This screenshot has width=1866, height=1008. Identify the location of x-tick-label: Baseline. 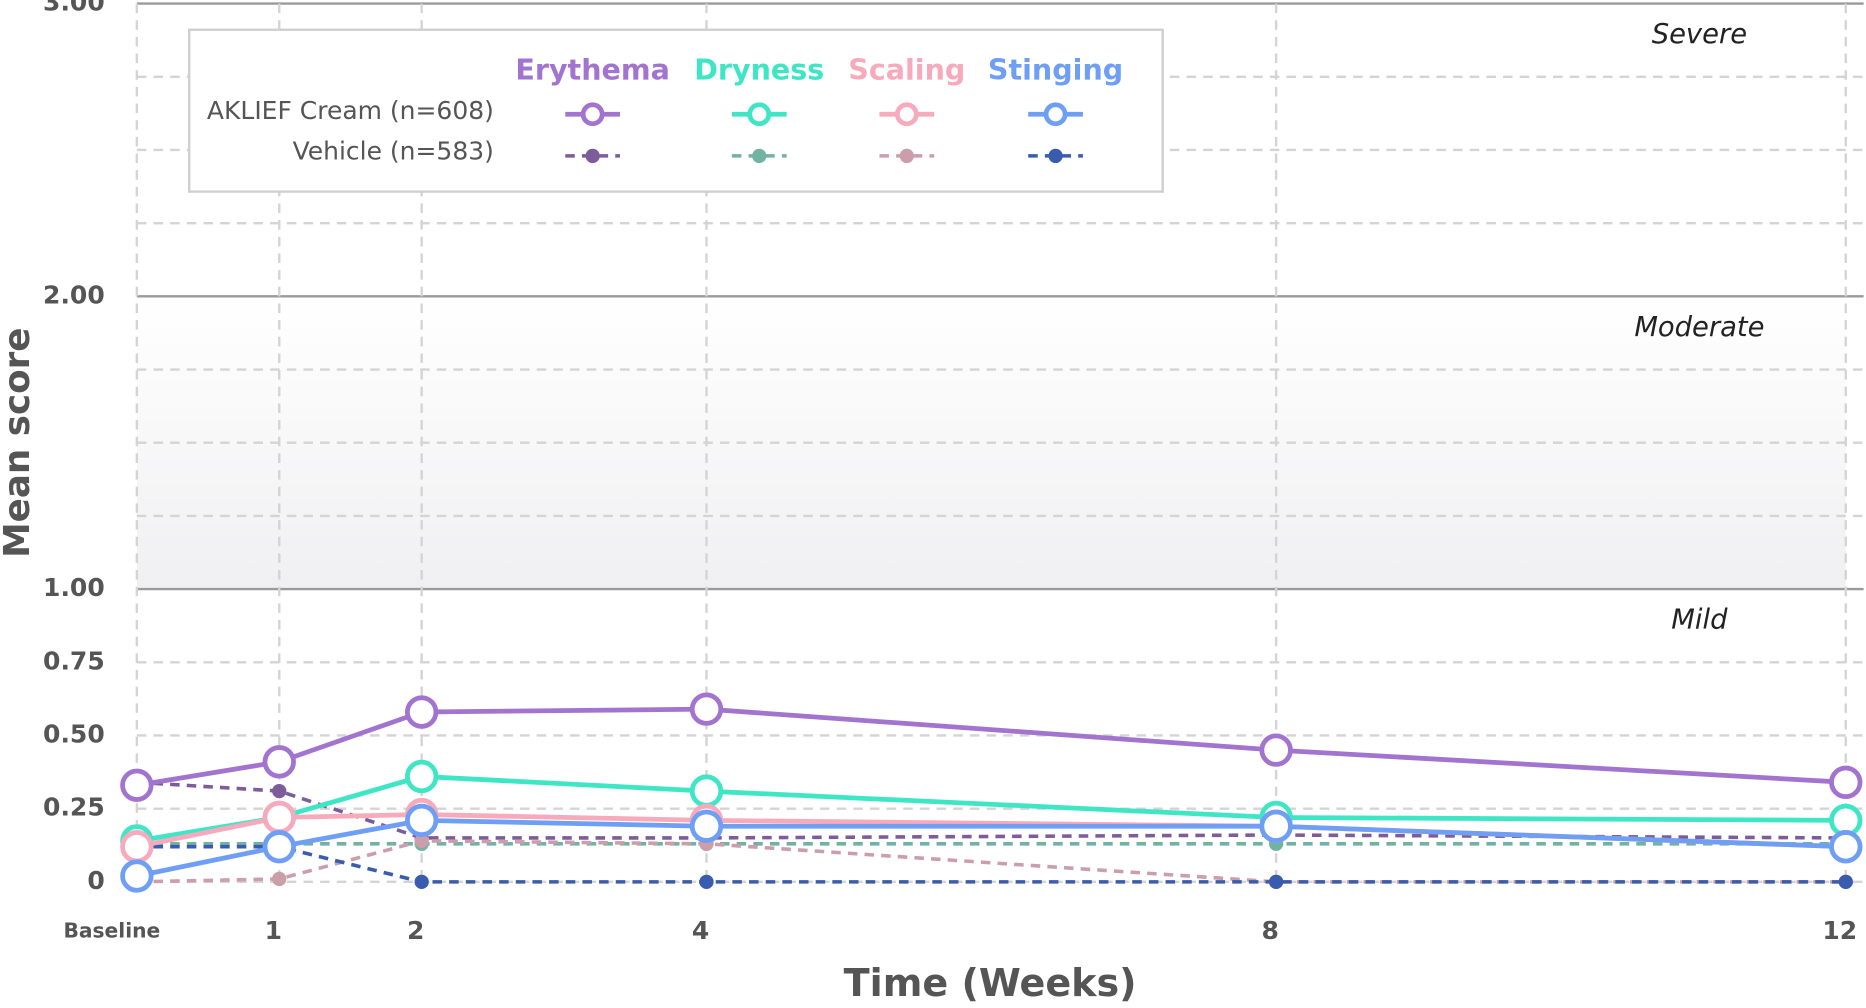
(111, 930).